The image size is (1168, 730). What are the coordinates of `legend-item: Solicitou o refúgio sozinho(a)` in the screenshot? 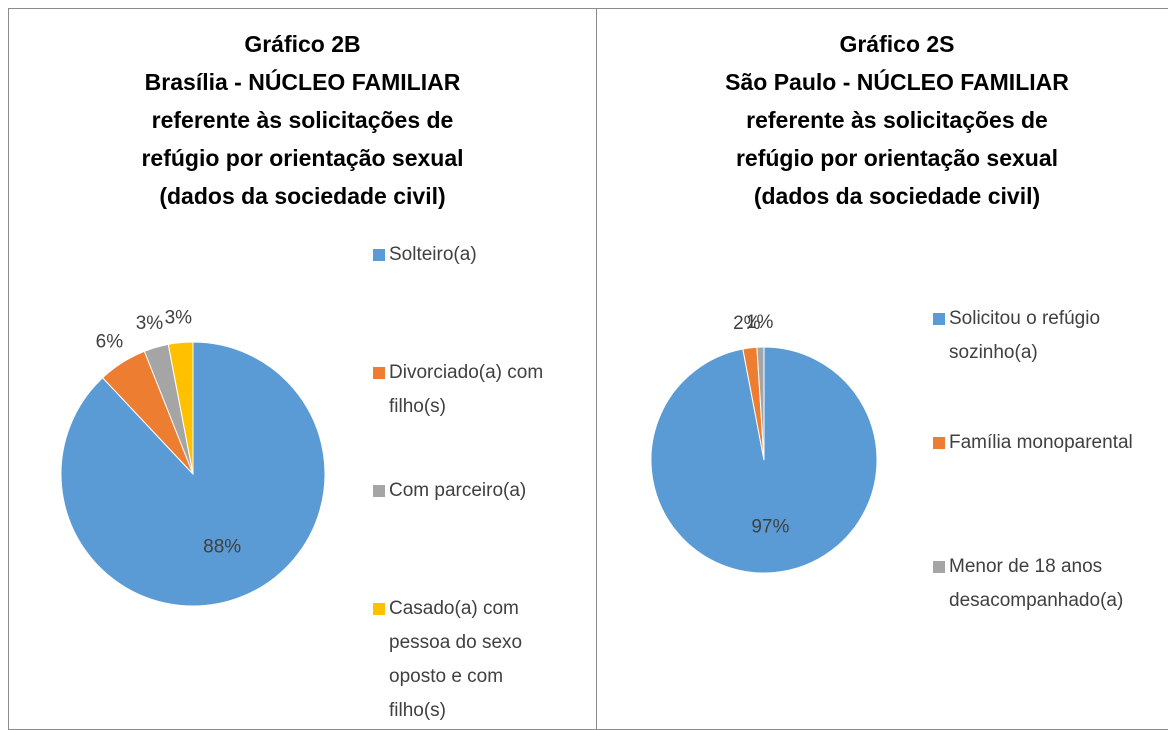 It's located at (1041, 336).